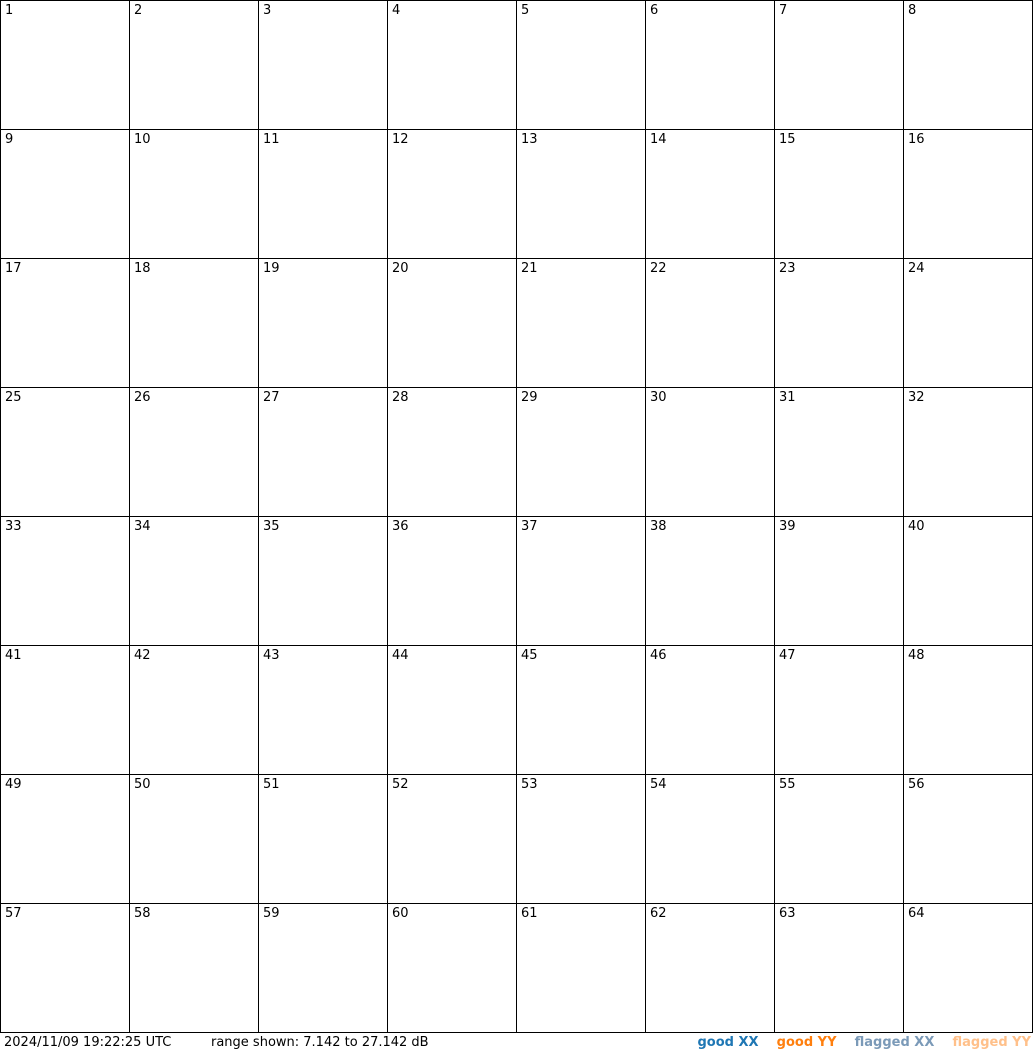  I want to click on panel-17: 17, so click(65, 323).